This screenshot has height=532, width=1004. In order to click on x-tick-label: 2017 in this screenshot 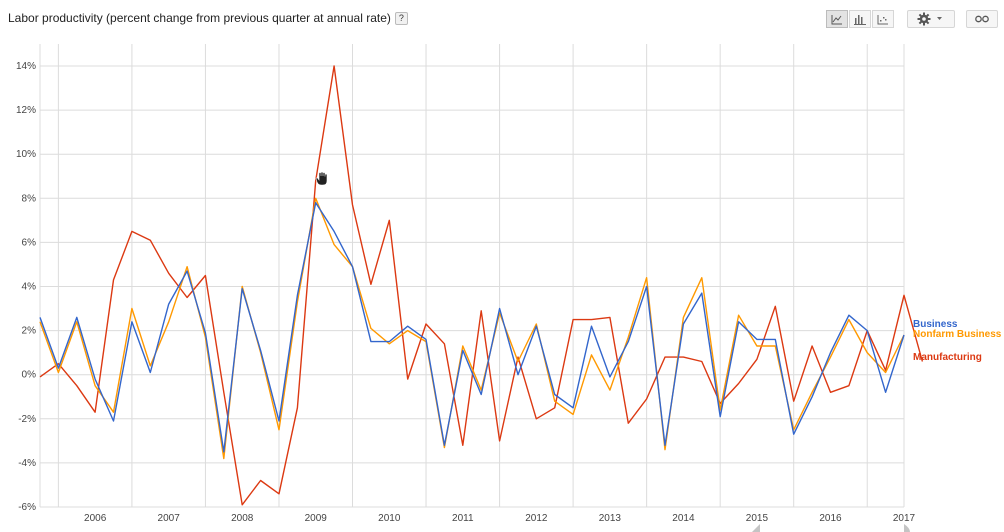, I will do `click(904, 518)`.